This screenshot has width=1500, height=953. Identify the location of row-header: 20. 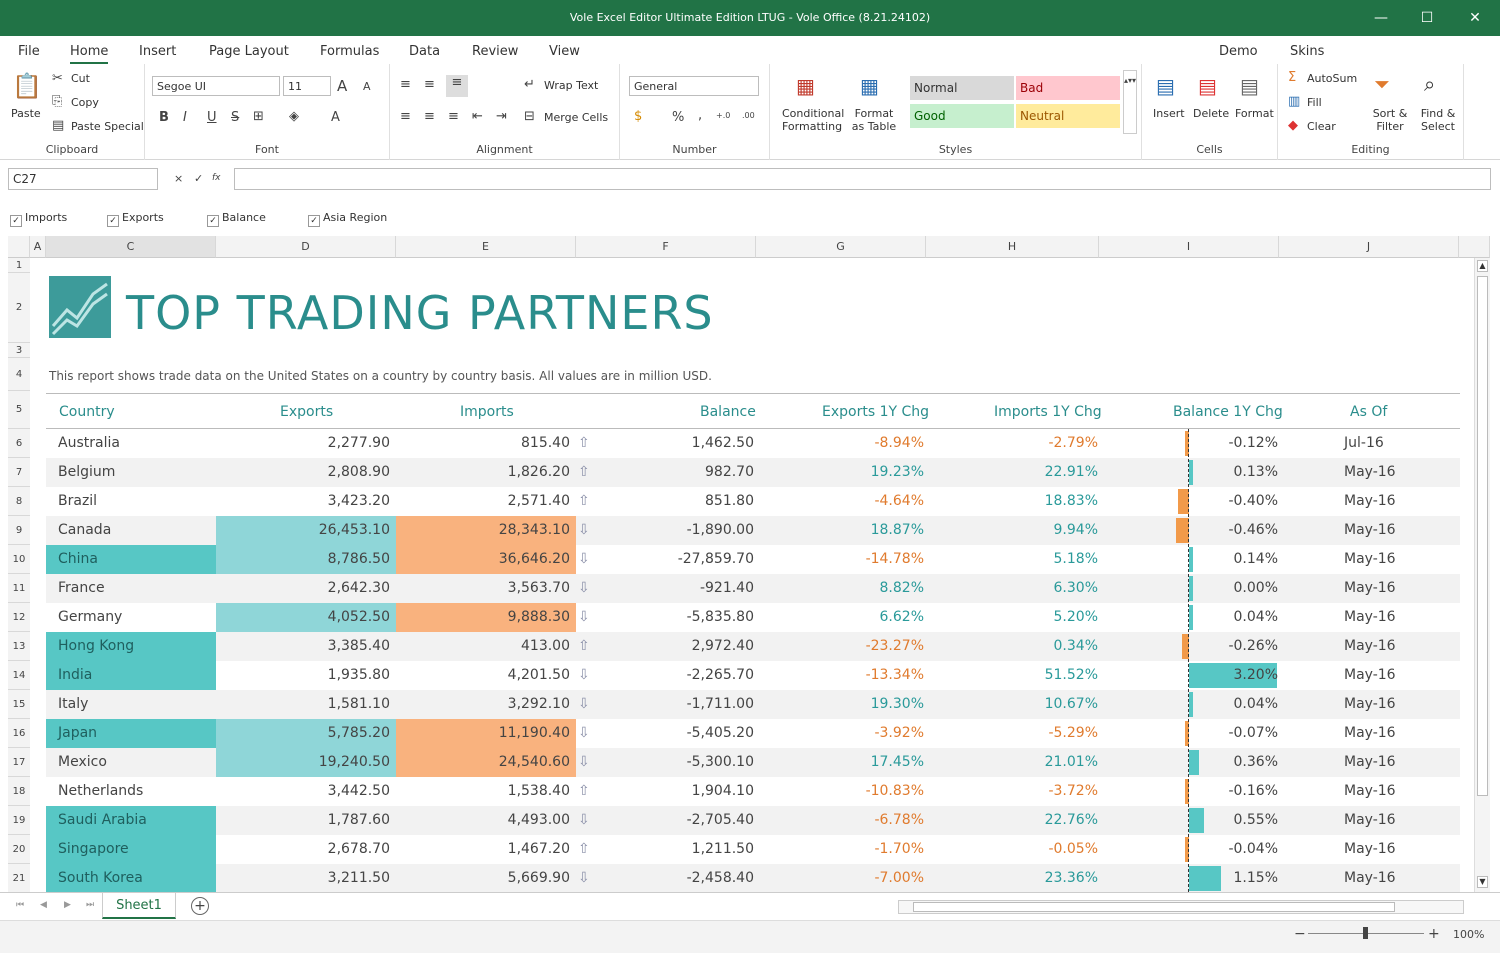
(19, 849).